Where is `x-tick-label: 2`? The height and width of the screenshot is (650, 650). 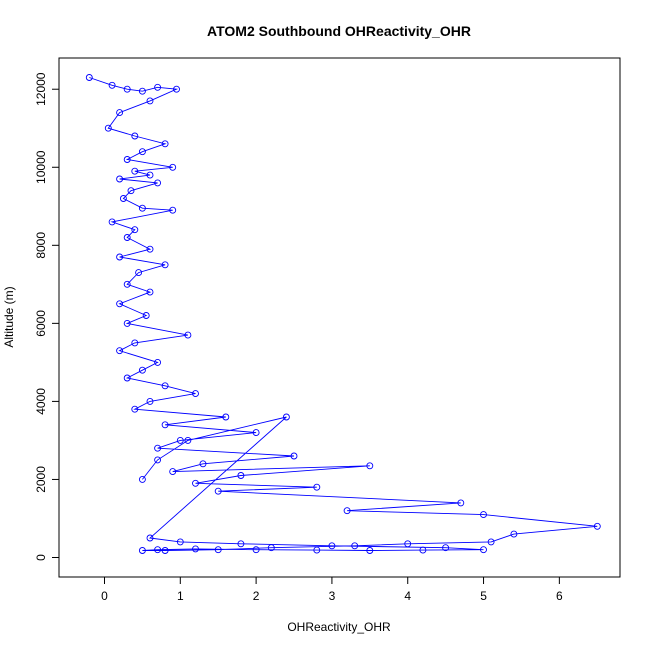
x-tick-label: 2 is located at coordinates (256, 596).